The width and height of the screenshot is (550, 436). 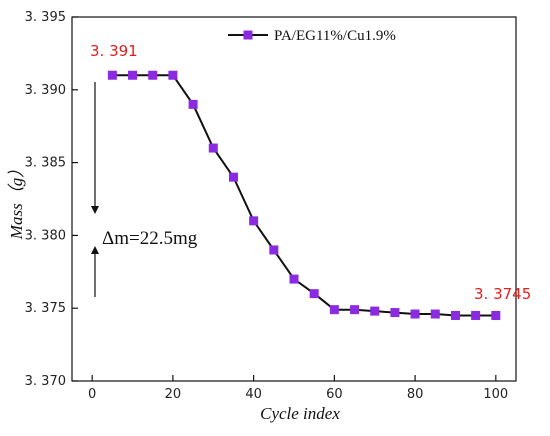 What do you see at coordinates (92, 394) in the screenshot?
I see `x-tick-label: 0` at bounding box center [92, 394].